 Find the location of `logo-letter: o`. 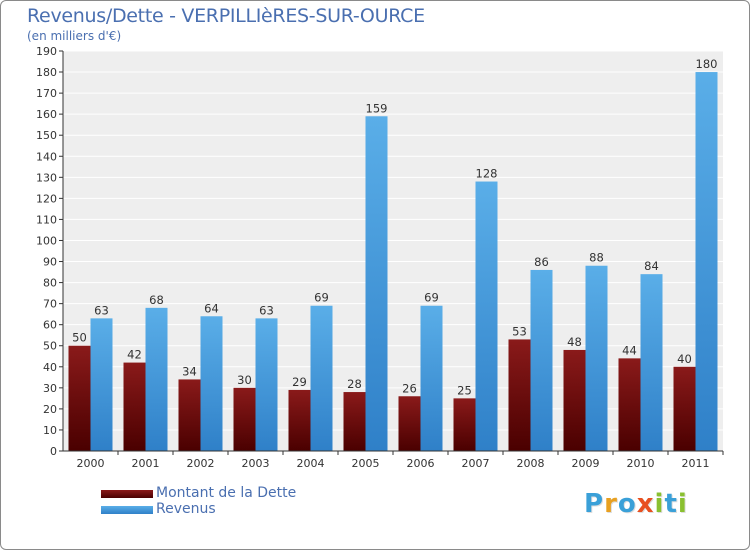

logo-letter: o is located at coordinates (627, 504).